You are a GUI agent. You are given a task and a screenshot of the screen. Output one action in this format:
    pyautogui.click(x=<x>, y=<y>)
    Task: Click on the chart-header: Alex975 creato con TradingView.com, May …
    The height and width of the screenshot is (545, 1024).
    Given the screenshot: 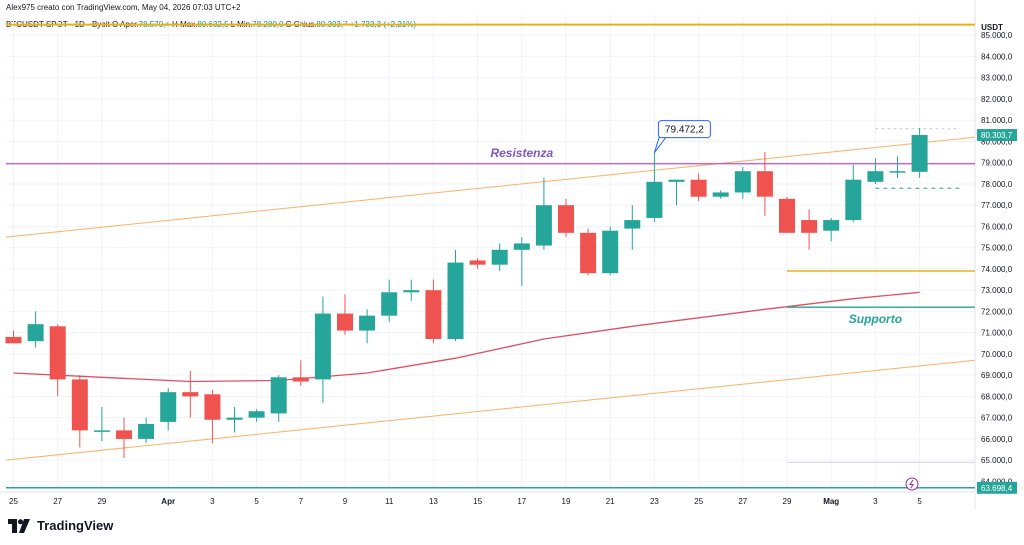 What is the action you would take?
    pyautogui.click(x=123, y=7)
    